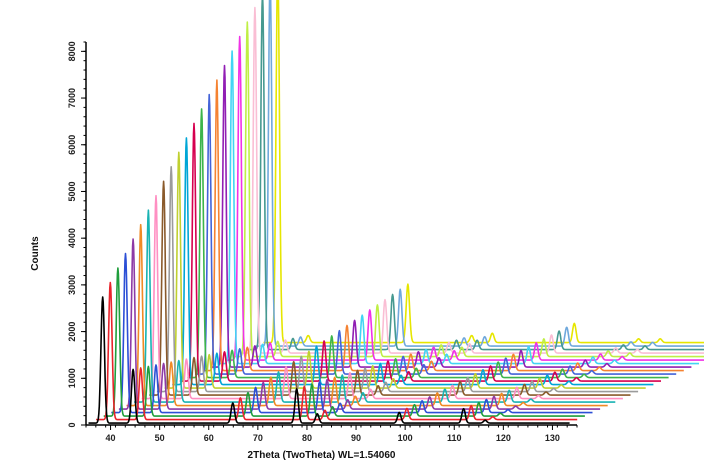 Image resolution: width=704 pixels, height=467 pixels. I want to click on y-tick-label: 4000, so click(72, 238).